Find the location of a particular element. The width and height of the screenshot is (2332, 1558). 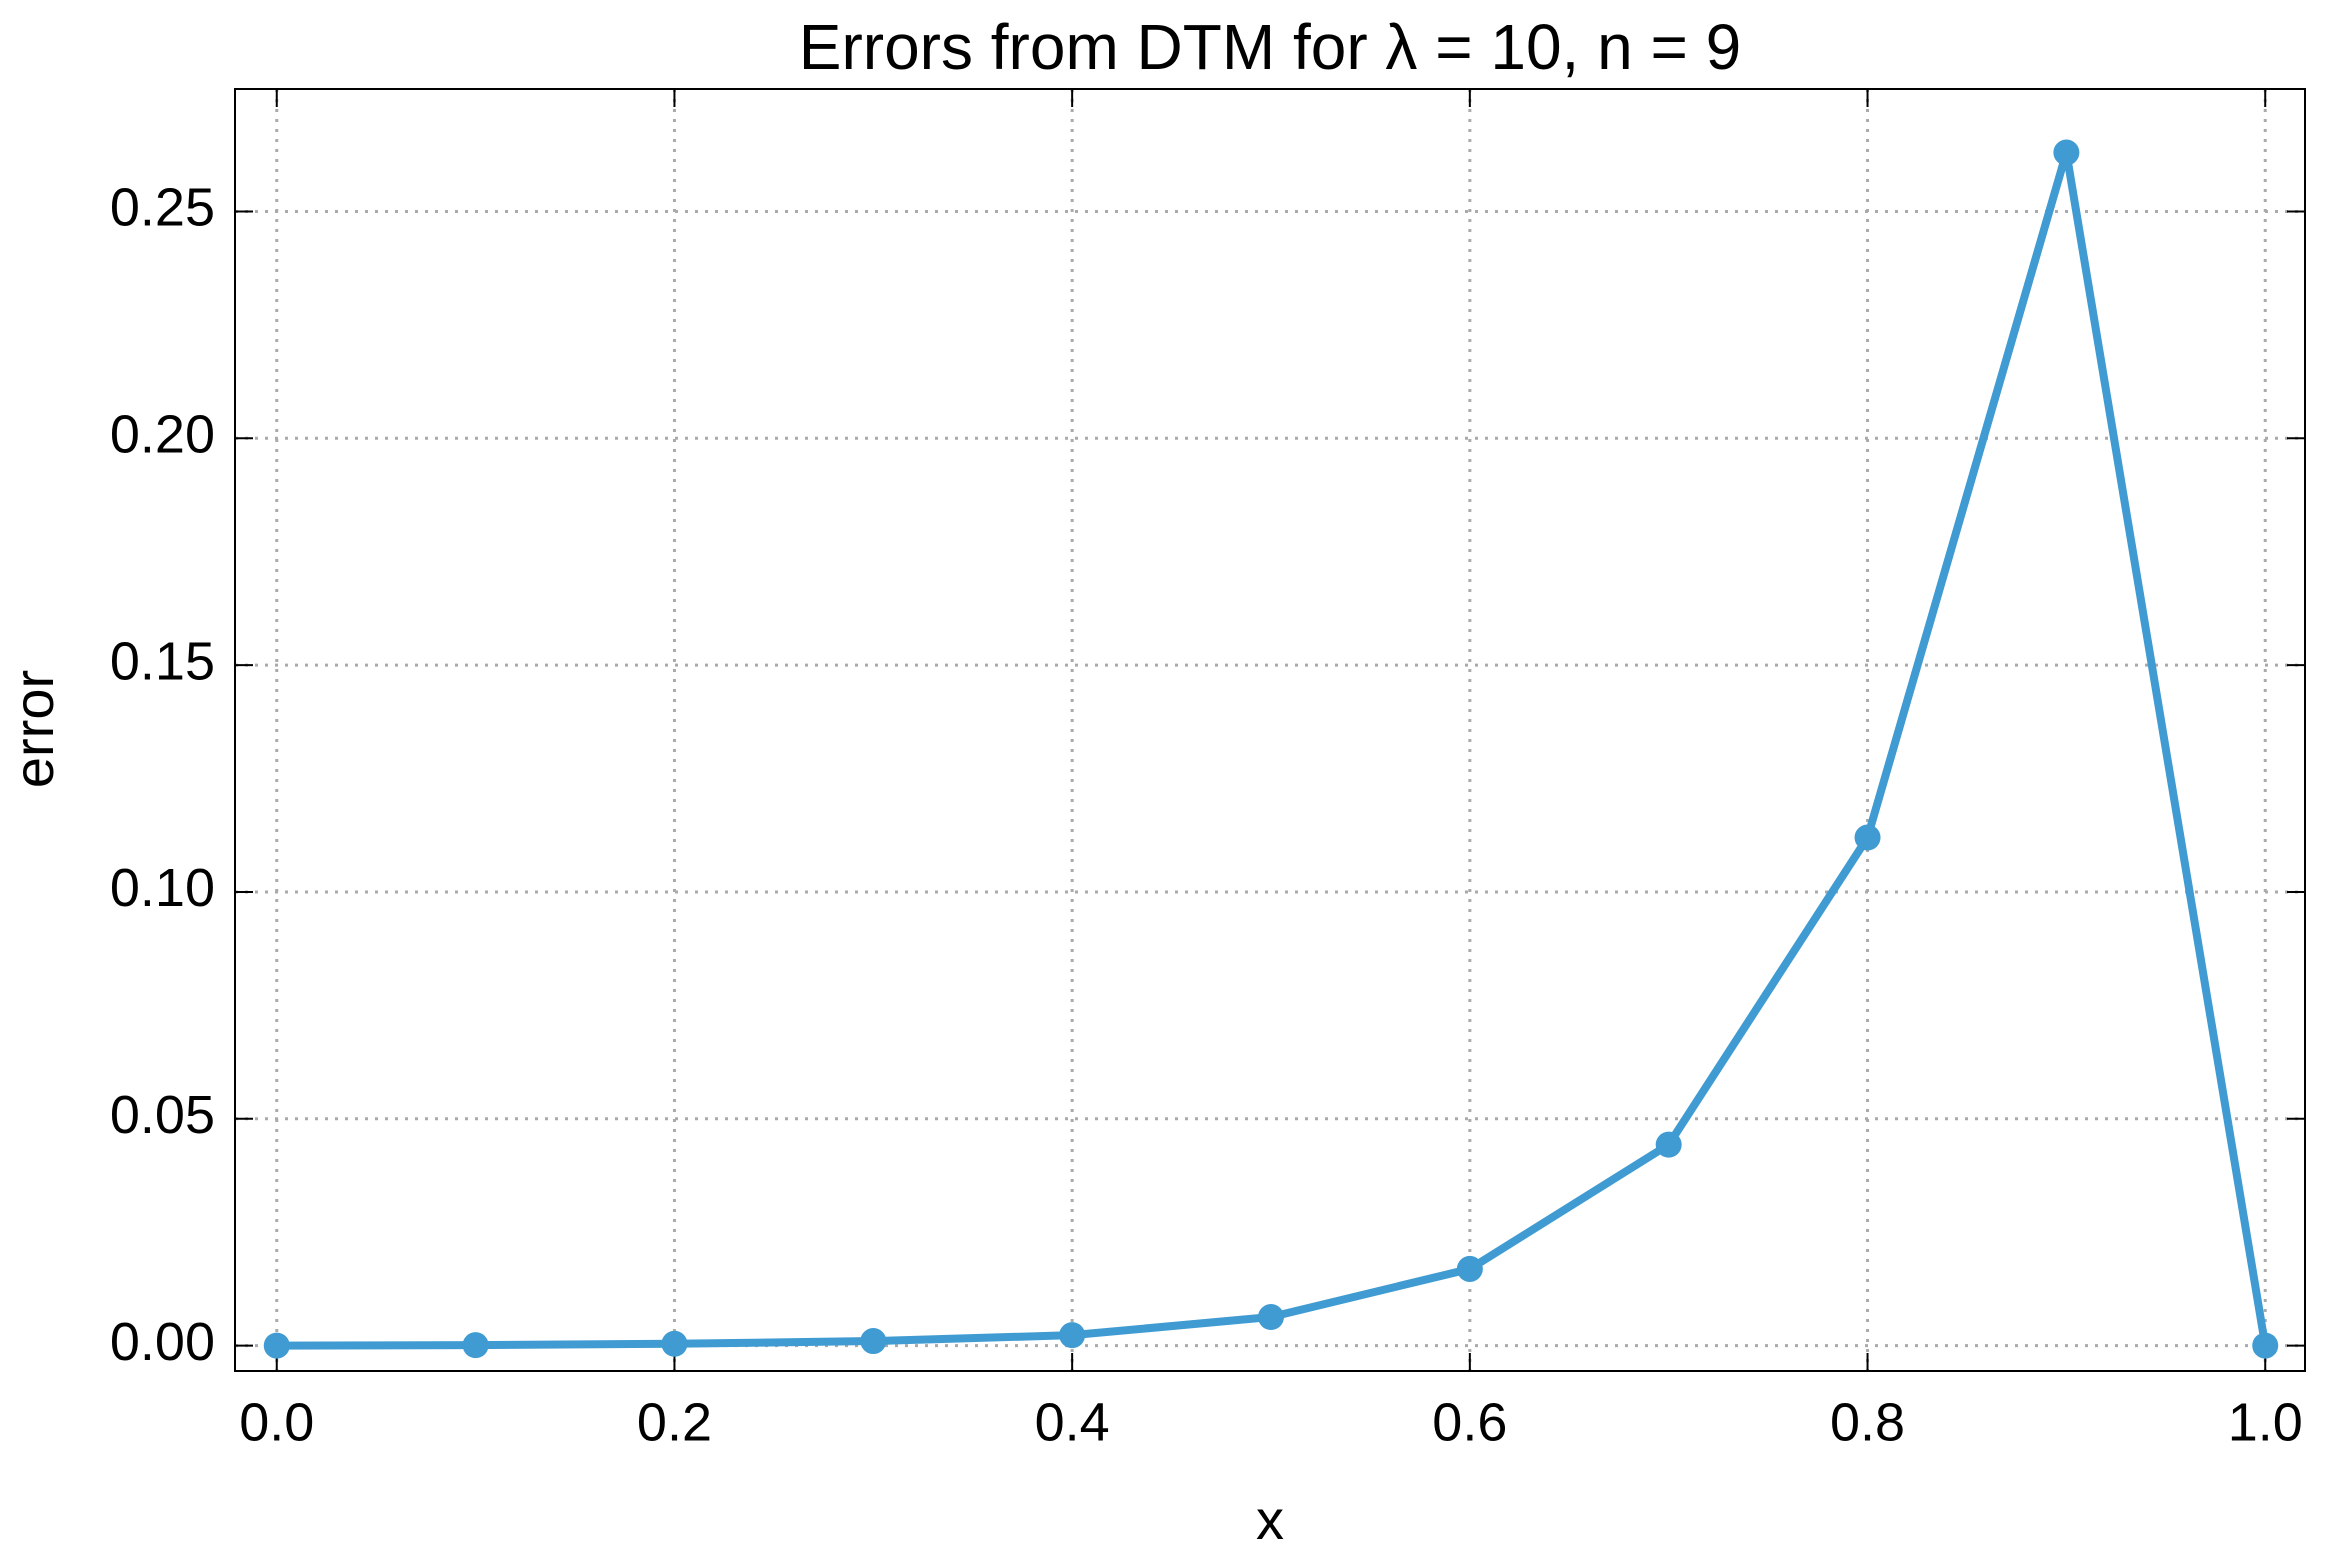

y-axis-label: error is located at coordinates (33, 729).